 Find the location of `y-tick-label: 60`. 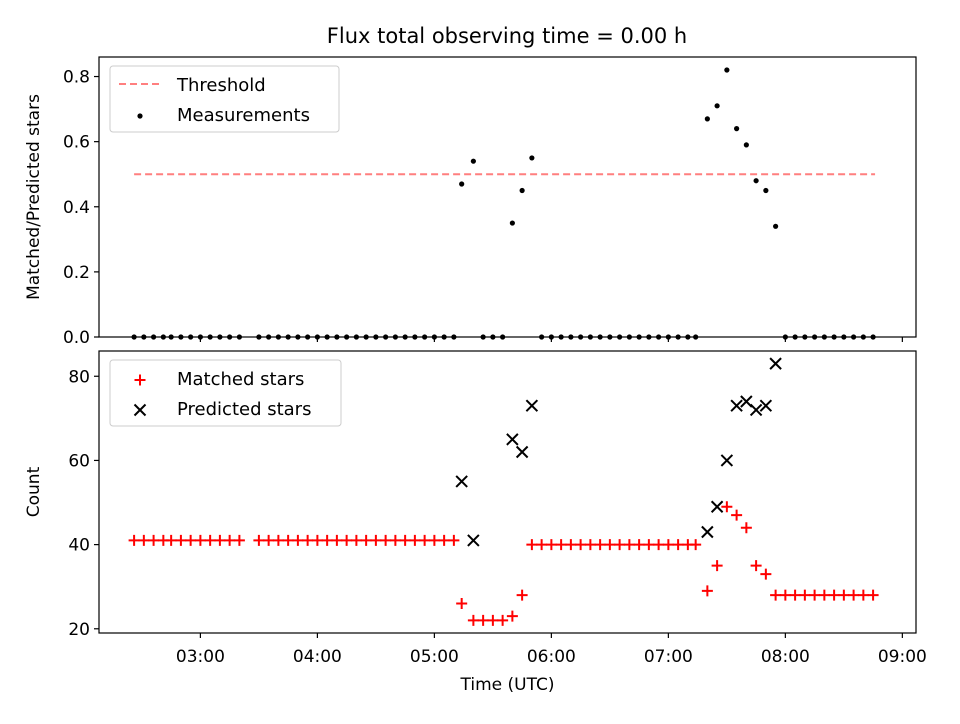

y-tick-label: 60 is located at coordinates (79, 461).